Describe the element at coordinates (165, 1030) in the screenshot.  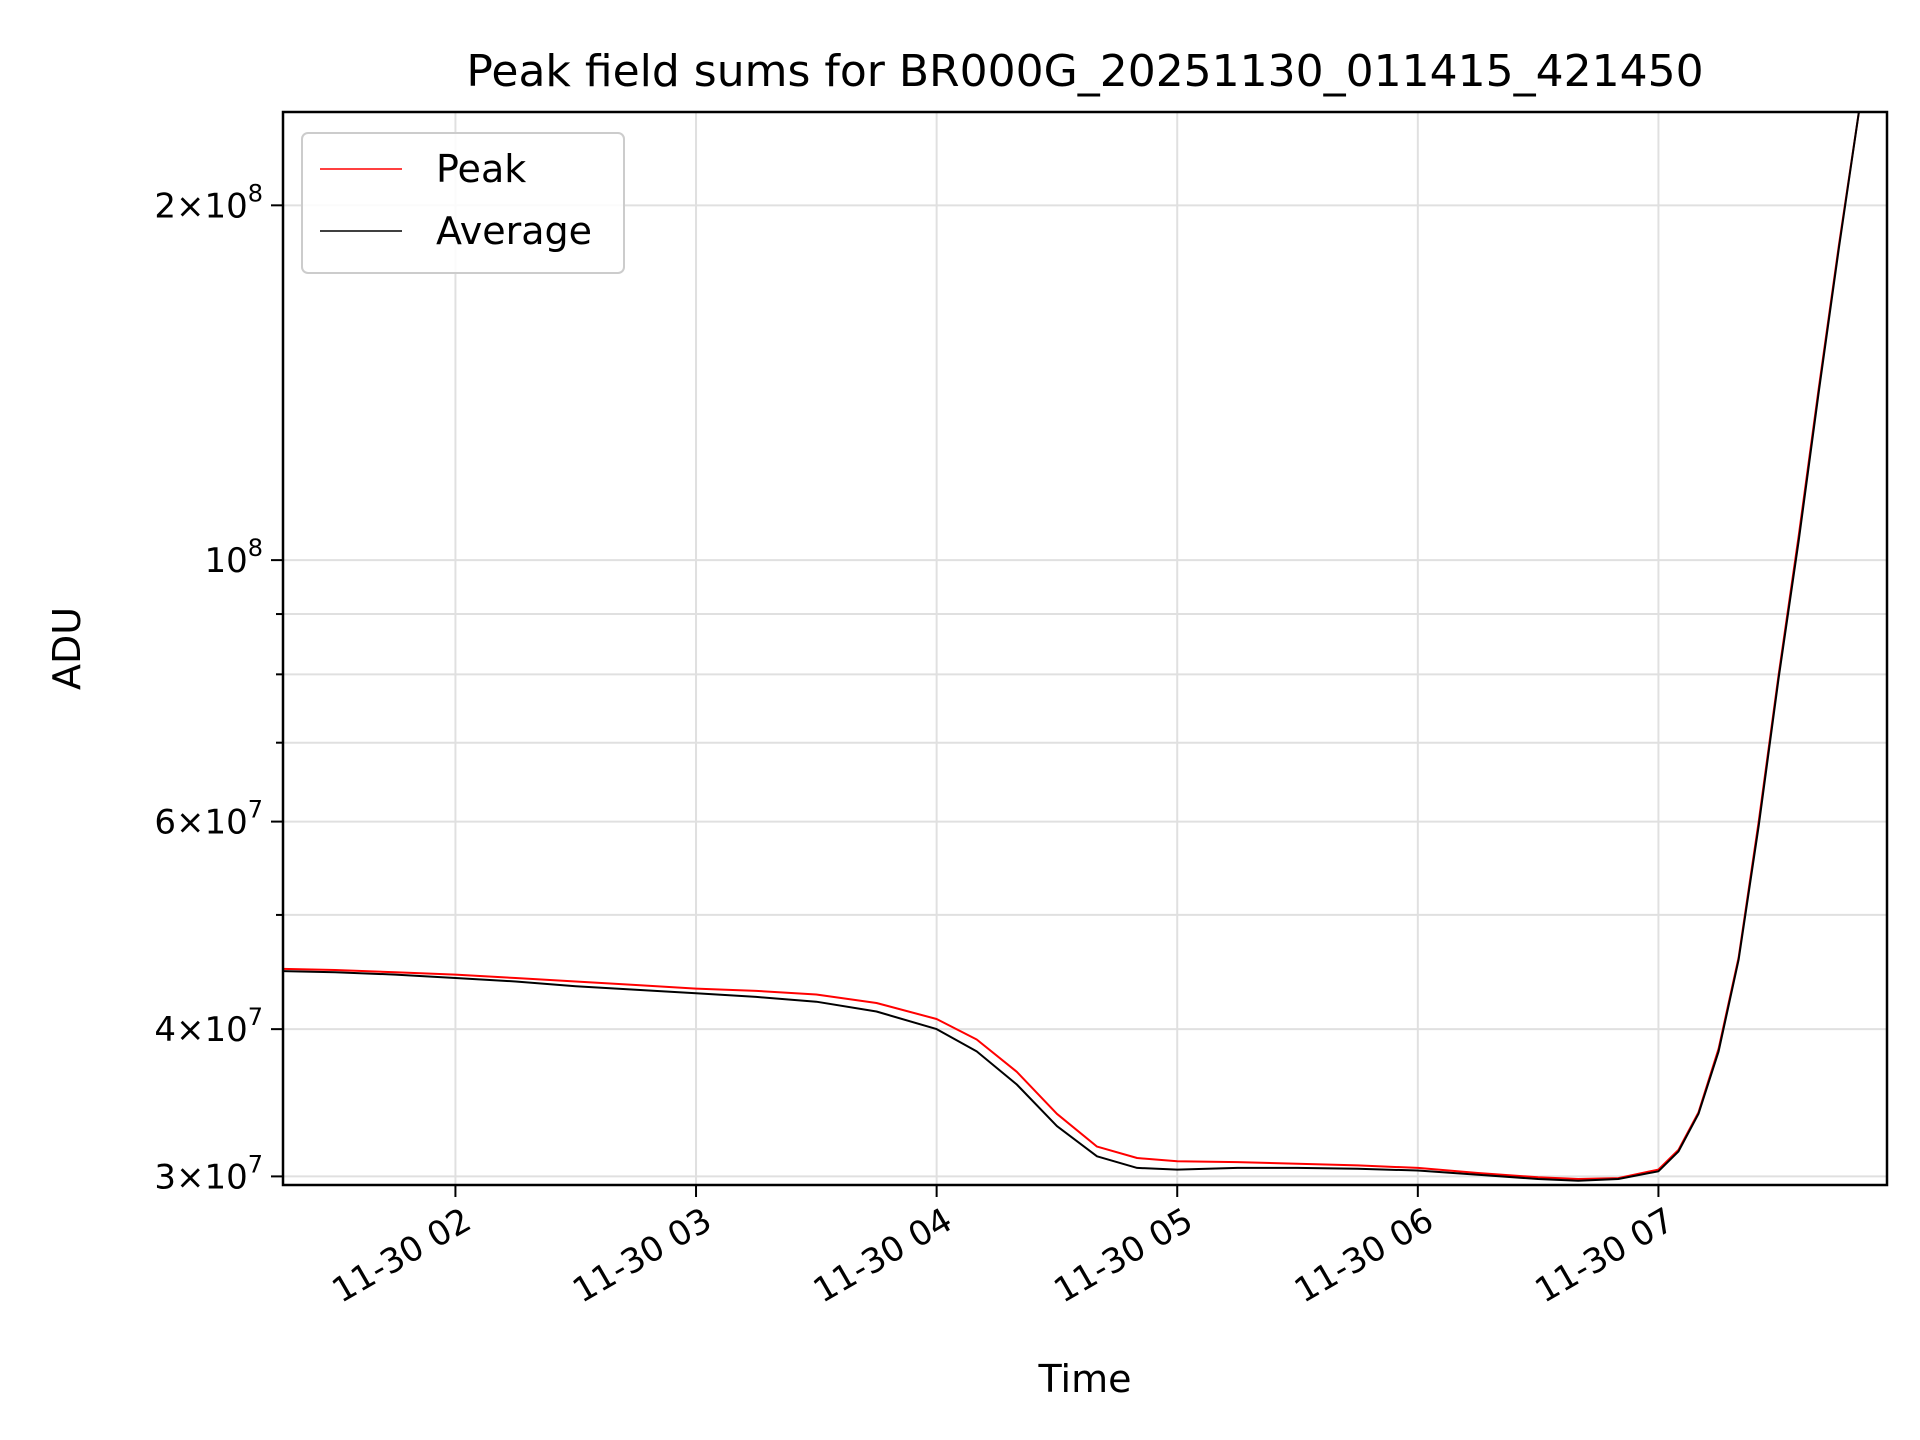
I see `y-tick-mantissa: 4` at that location.